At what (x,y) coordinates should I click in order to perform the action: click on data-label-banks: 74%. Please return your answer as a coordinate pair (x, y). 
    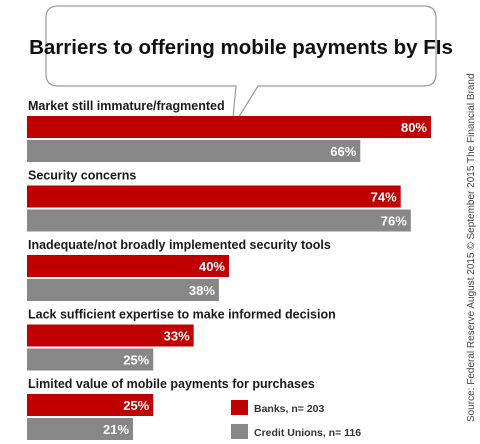
    Looking at the image, I should click on (384, 197).